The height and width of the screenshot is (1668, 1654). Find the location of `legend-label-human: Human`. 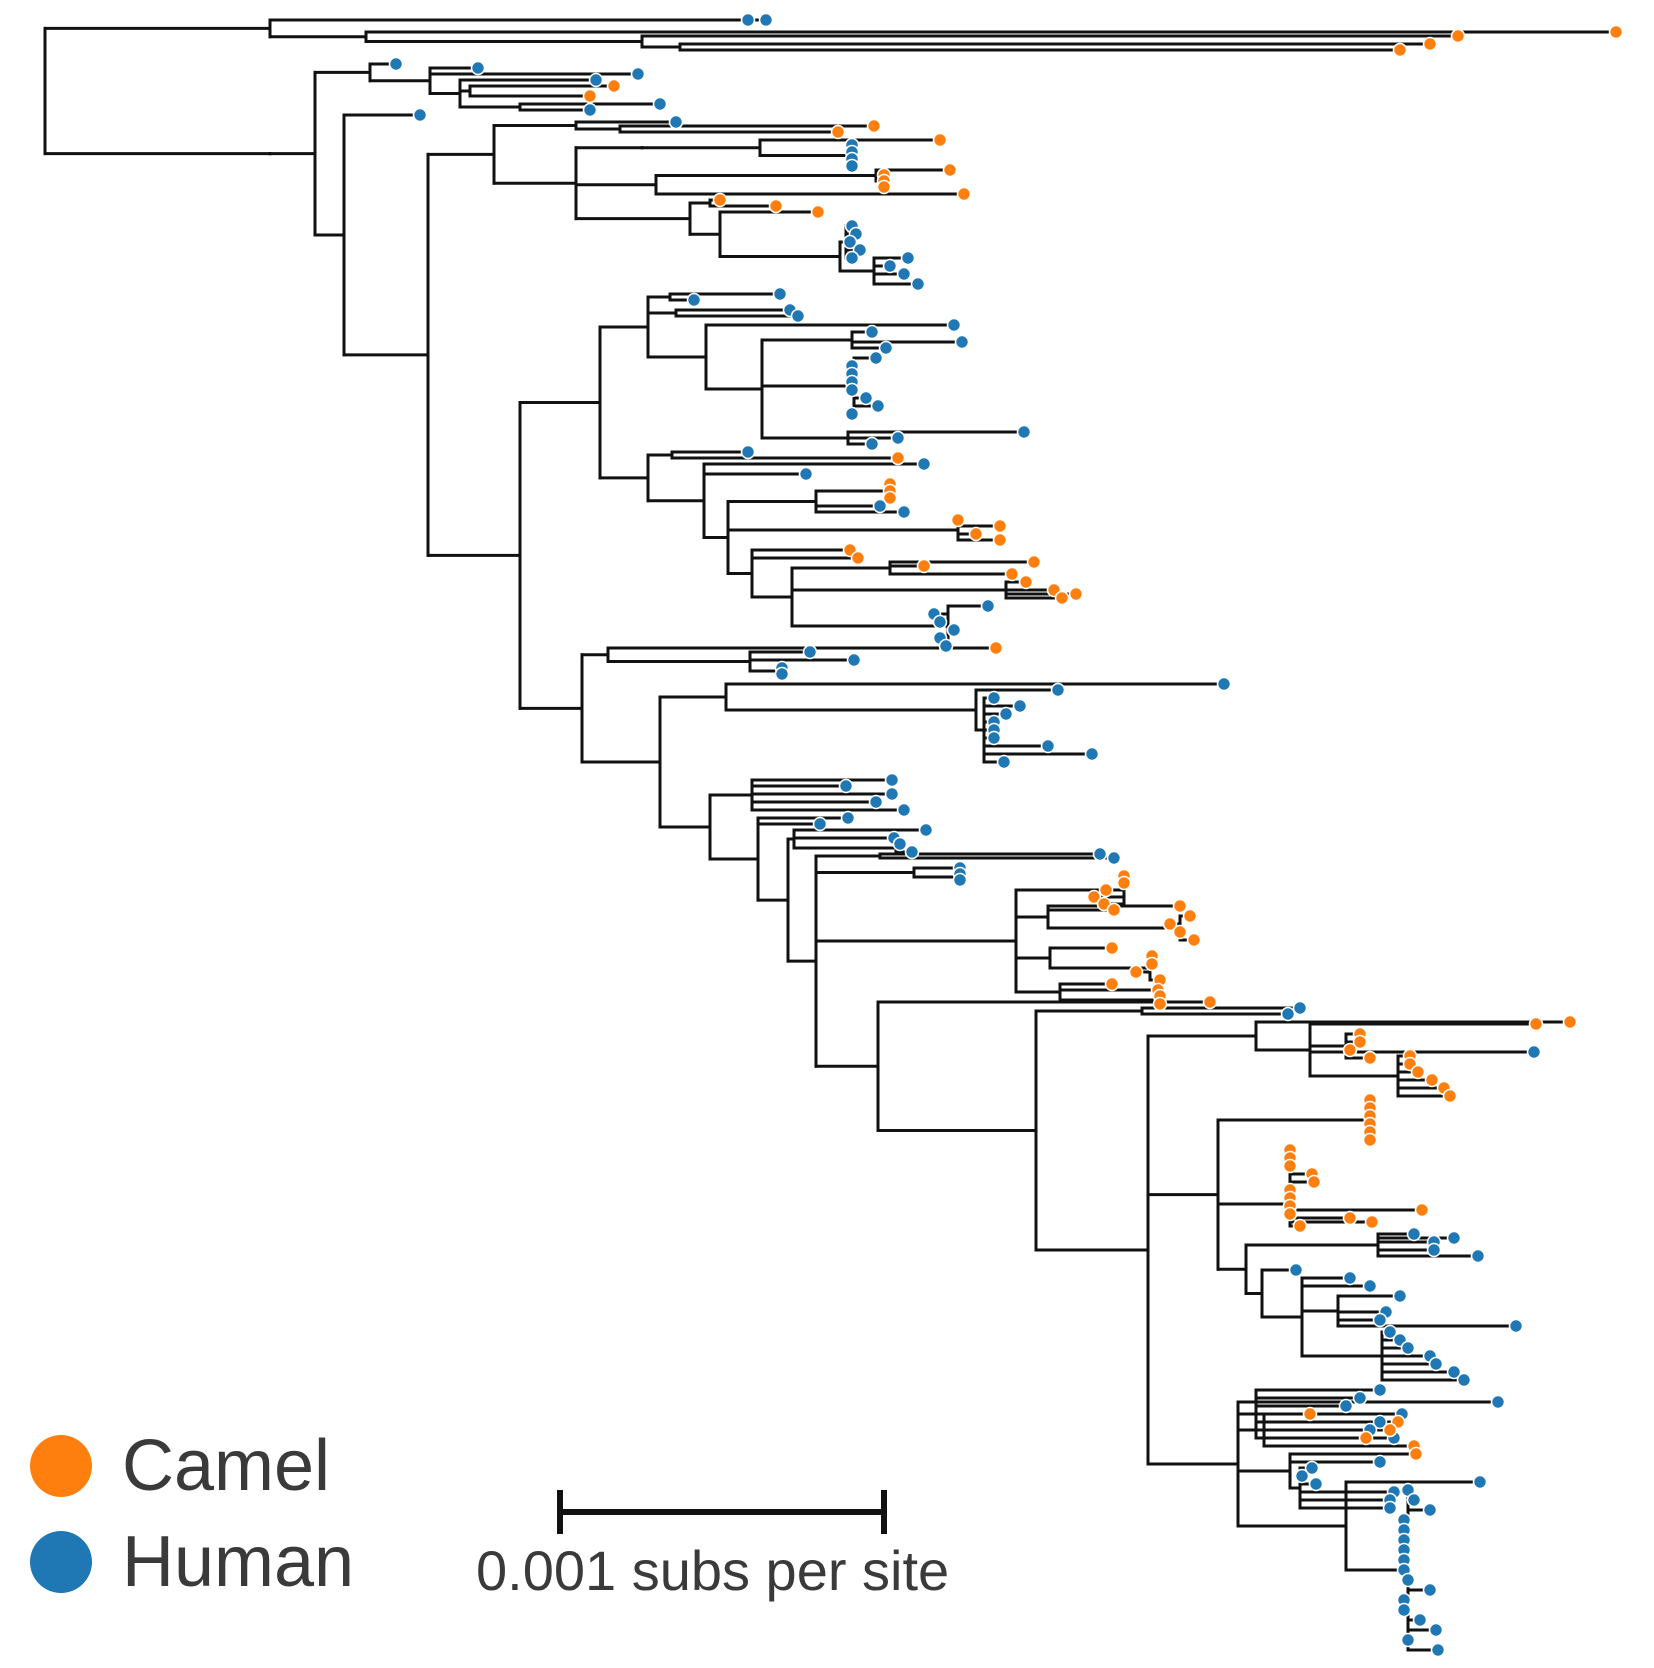

legend-label-human: Human is located at coordinates (238, 1562).